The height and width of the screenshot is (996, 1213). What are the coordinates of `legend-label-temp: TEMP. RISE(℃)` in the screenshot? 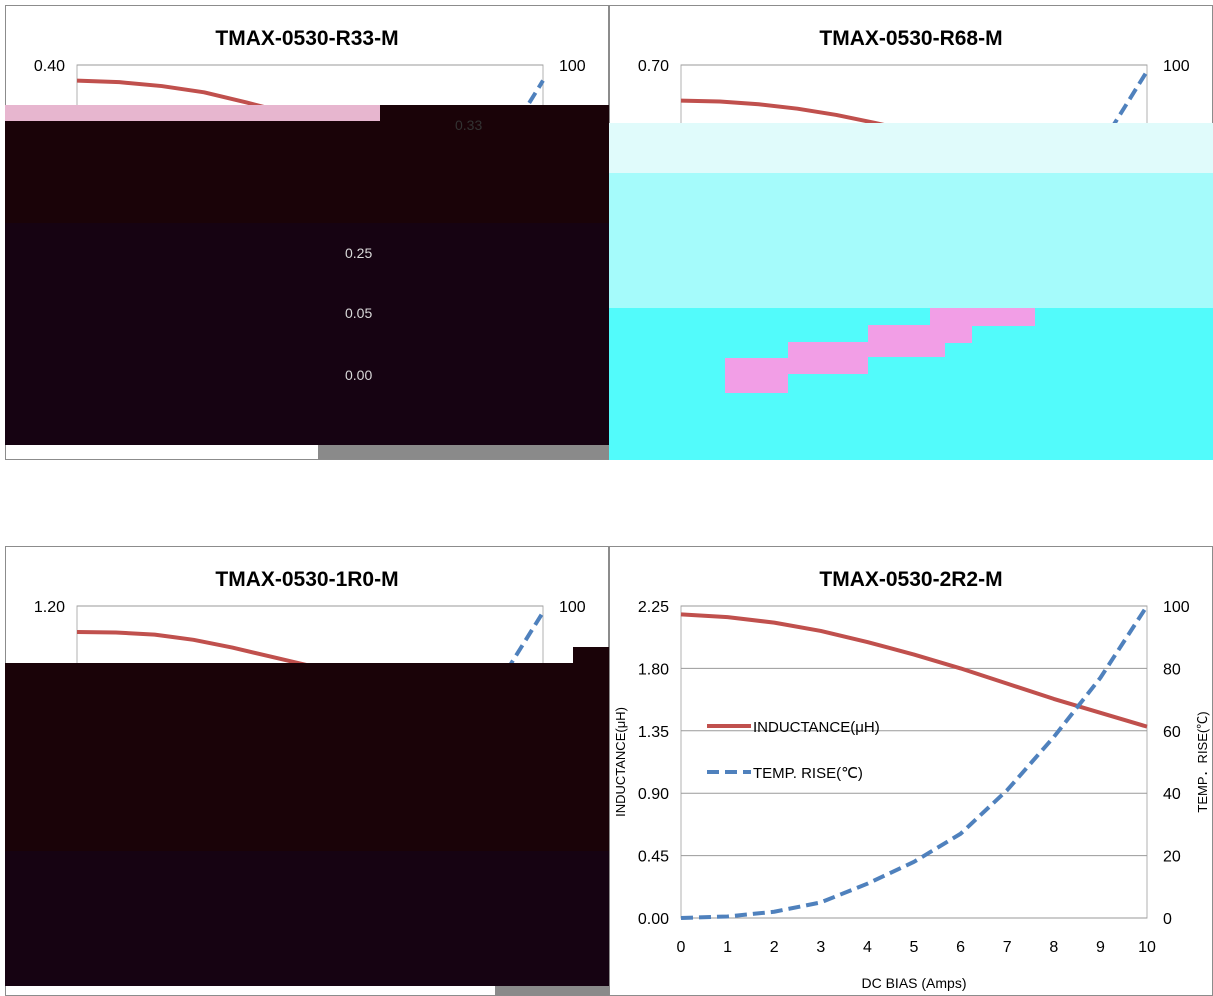 It's located at (808, 773).